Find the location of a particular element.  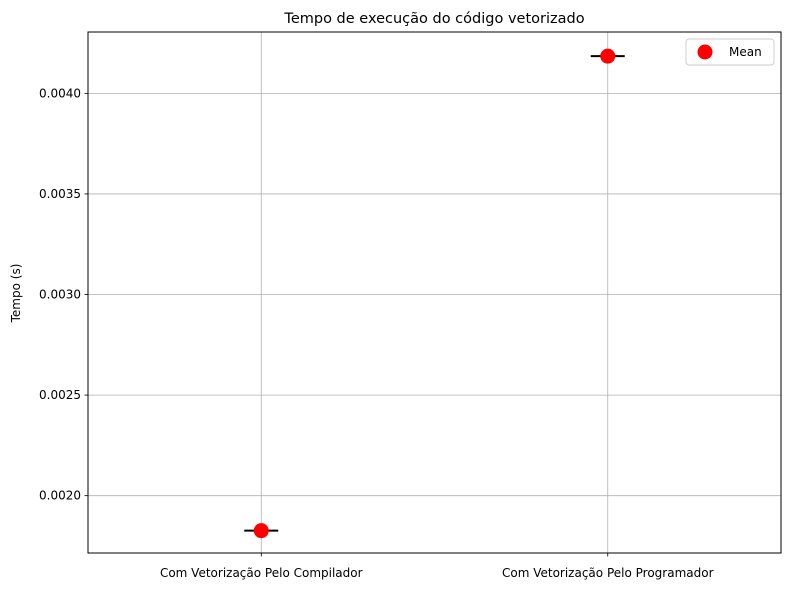

x-tick-label: Com Vetorização Pelo Programador is located at coordinates (608, 573).